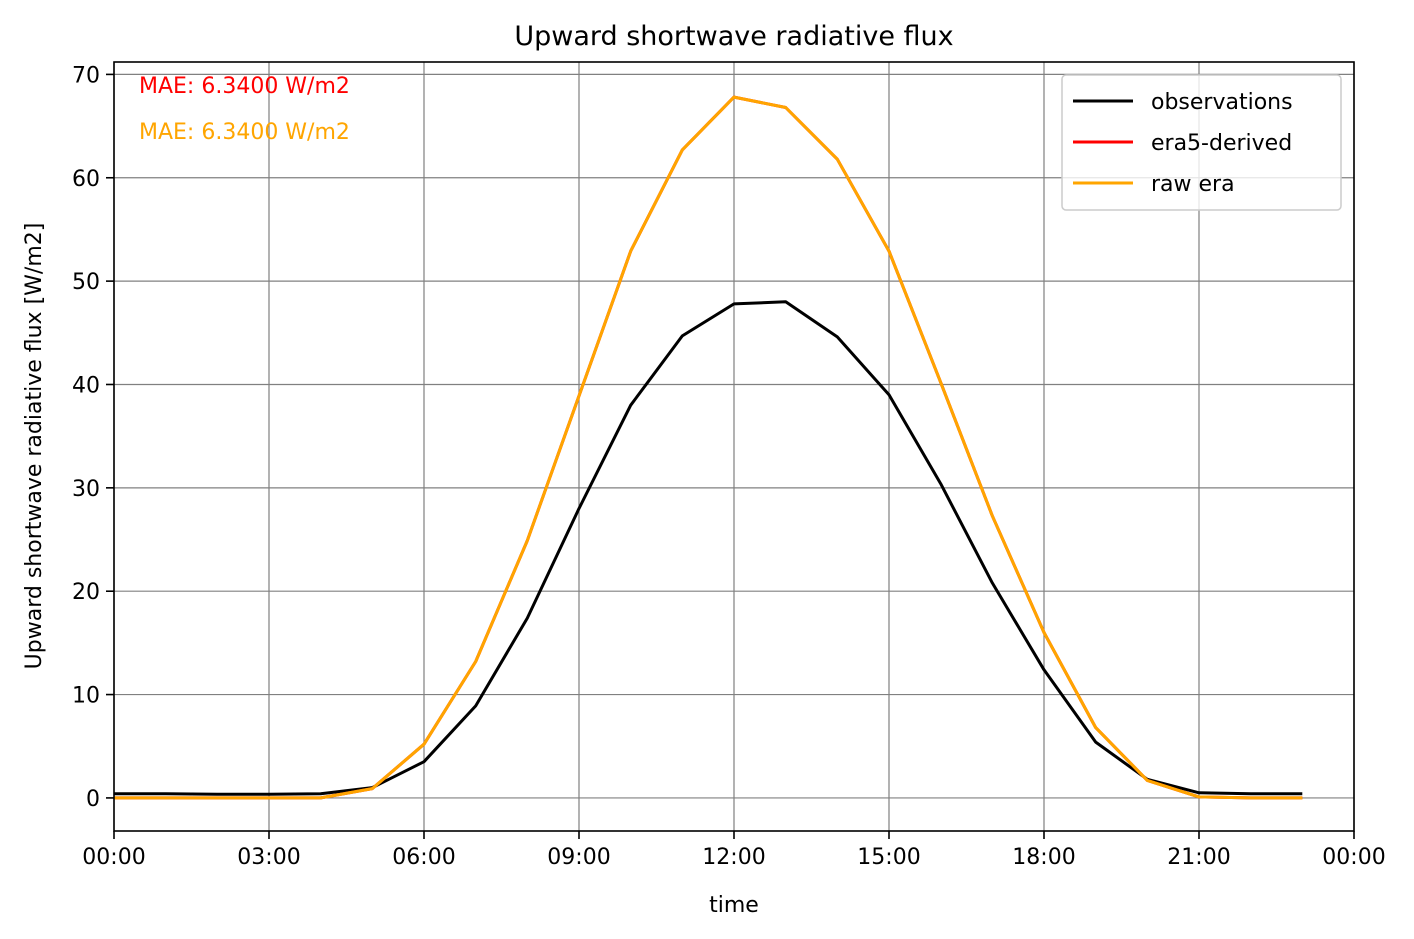 This screenshot has width=1414, height=939. I want to click on legend-box, so click(1201, 142).